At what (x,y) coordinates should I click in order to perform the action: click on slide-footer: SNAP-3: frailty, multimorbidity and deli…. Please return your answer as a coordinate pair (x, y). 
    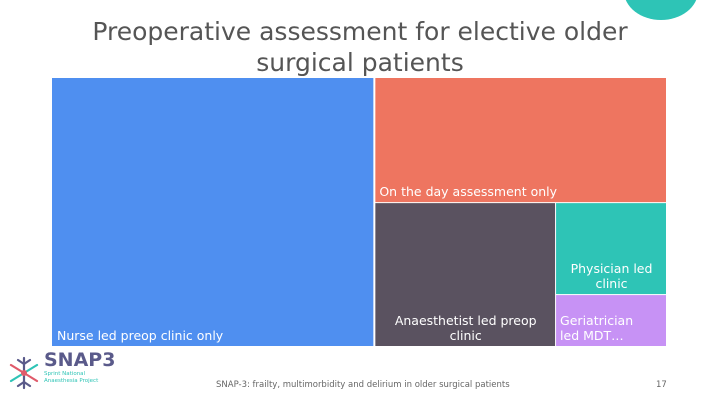
    Looking at the image, I should click on (363, 385).